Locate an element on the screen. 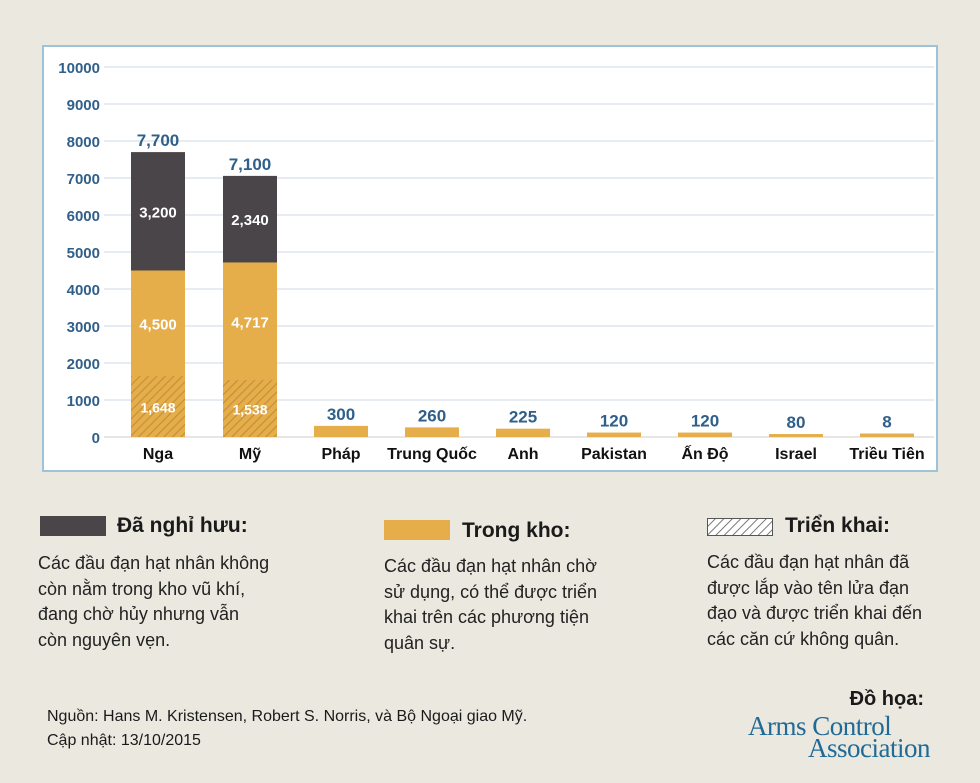 This screenshot has height=783, width=980. y-tick-label: 7000 is located at coordinates (83, 179).